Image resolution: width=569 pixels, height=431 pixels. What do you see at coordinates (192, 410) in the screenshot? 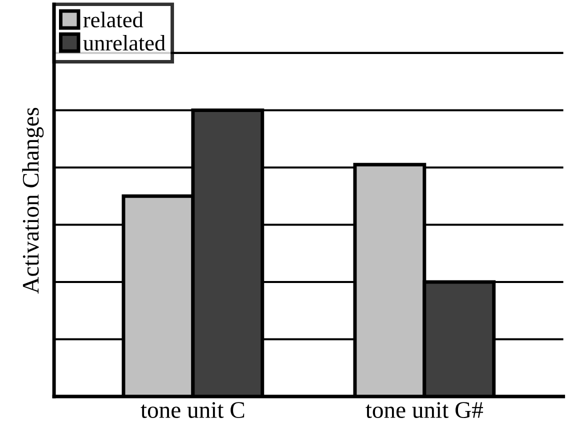
I see `x-tick-label: tone unit C` at bounding box center [192, 410].